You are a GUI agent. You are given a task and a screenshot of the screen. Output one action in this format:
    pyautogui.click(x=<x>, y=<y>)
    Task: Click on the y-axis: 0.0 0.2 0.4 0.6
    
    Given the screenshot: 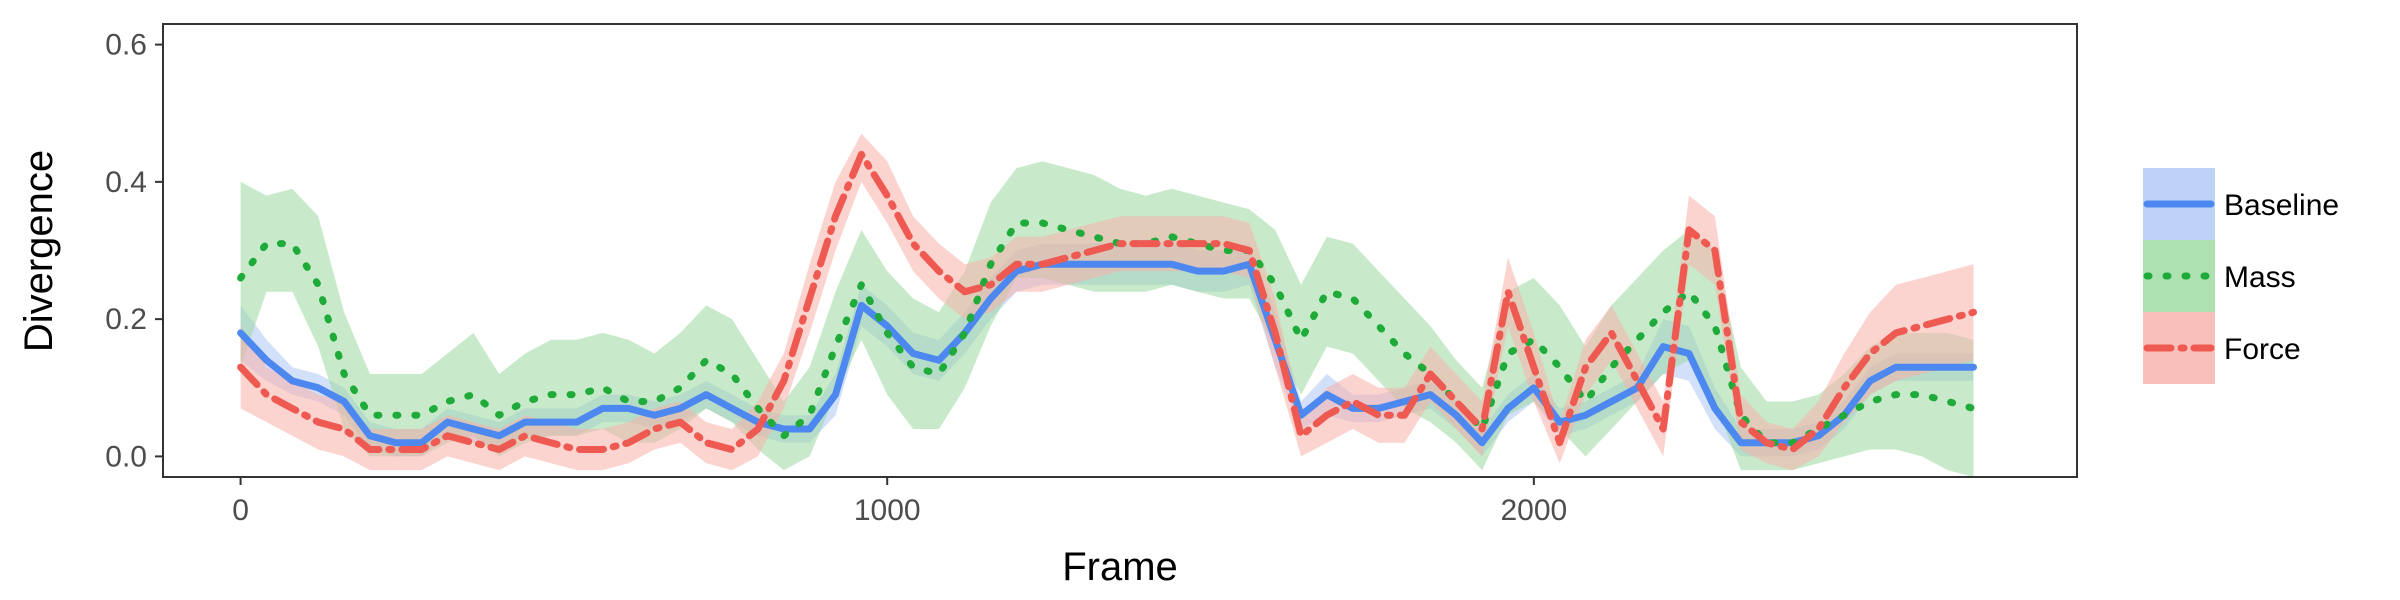 What is the action you would take?
    pyautogui.click(x=134, y=251)
    